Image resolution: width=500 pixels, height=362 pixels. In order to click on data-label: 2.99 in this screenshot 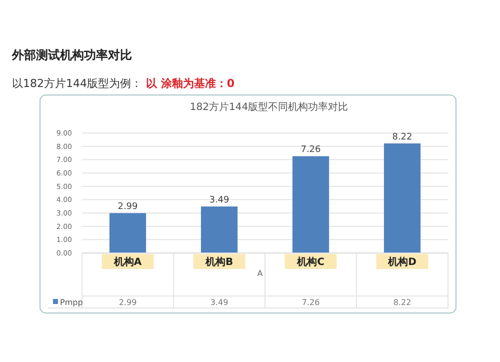, I will do `click(127, 302)`.